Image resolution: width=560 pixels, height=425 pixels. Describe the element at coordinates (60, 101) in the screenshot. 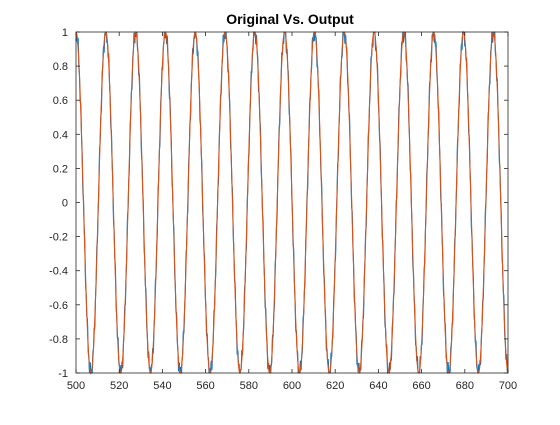

I see `y-tick-label: 0.6` at that location.